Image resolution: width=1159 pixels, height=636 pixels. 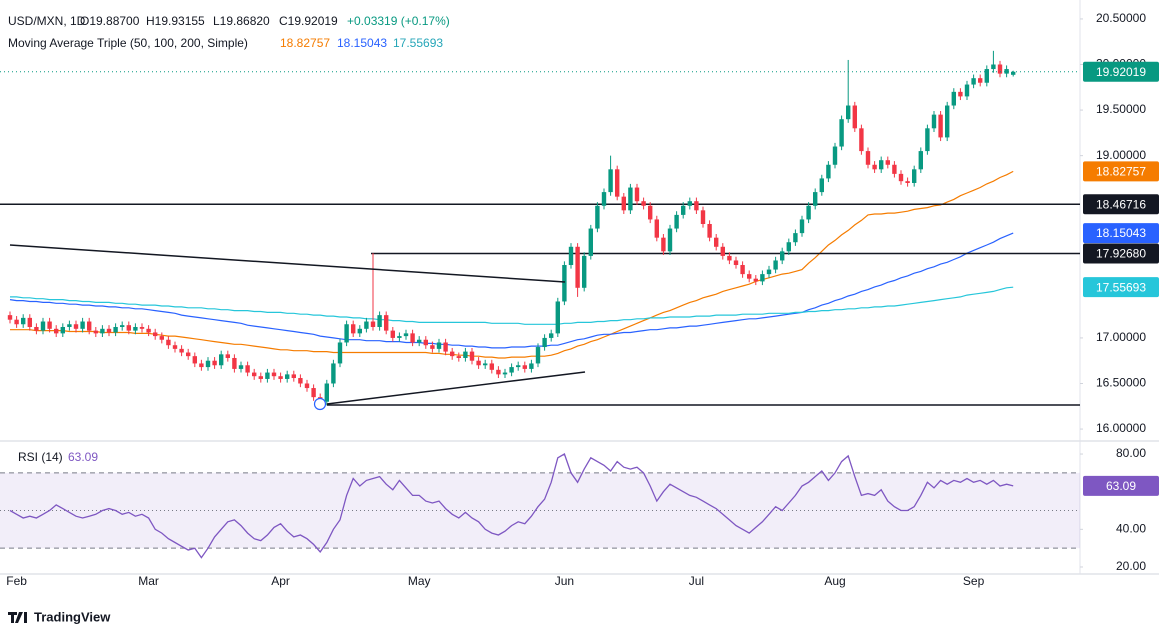 What do you see at coordinates (1121, 337) in the screenshot?
I see `y-tick-label: 17.00000` at bounding box center [1121, 337].